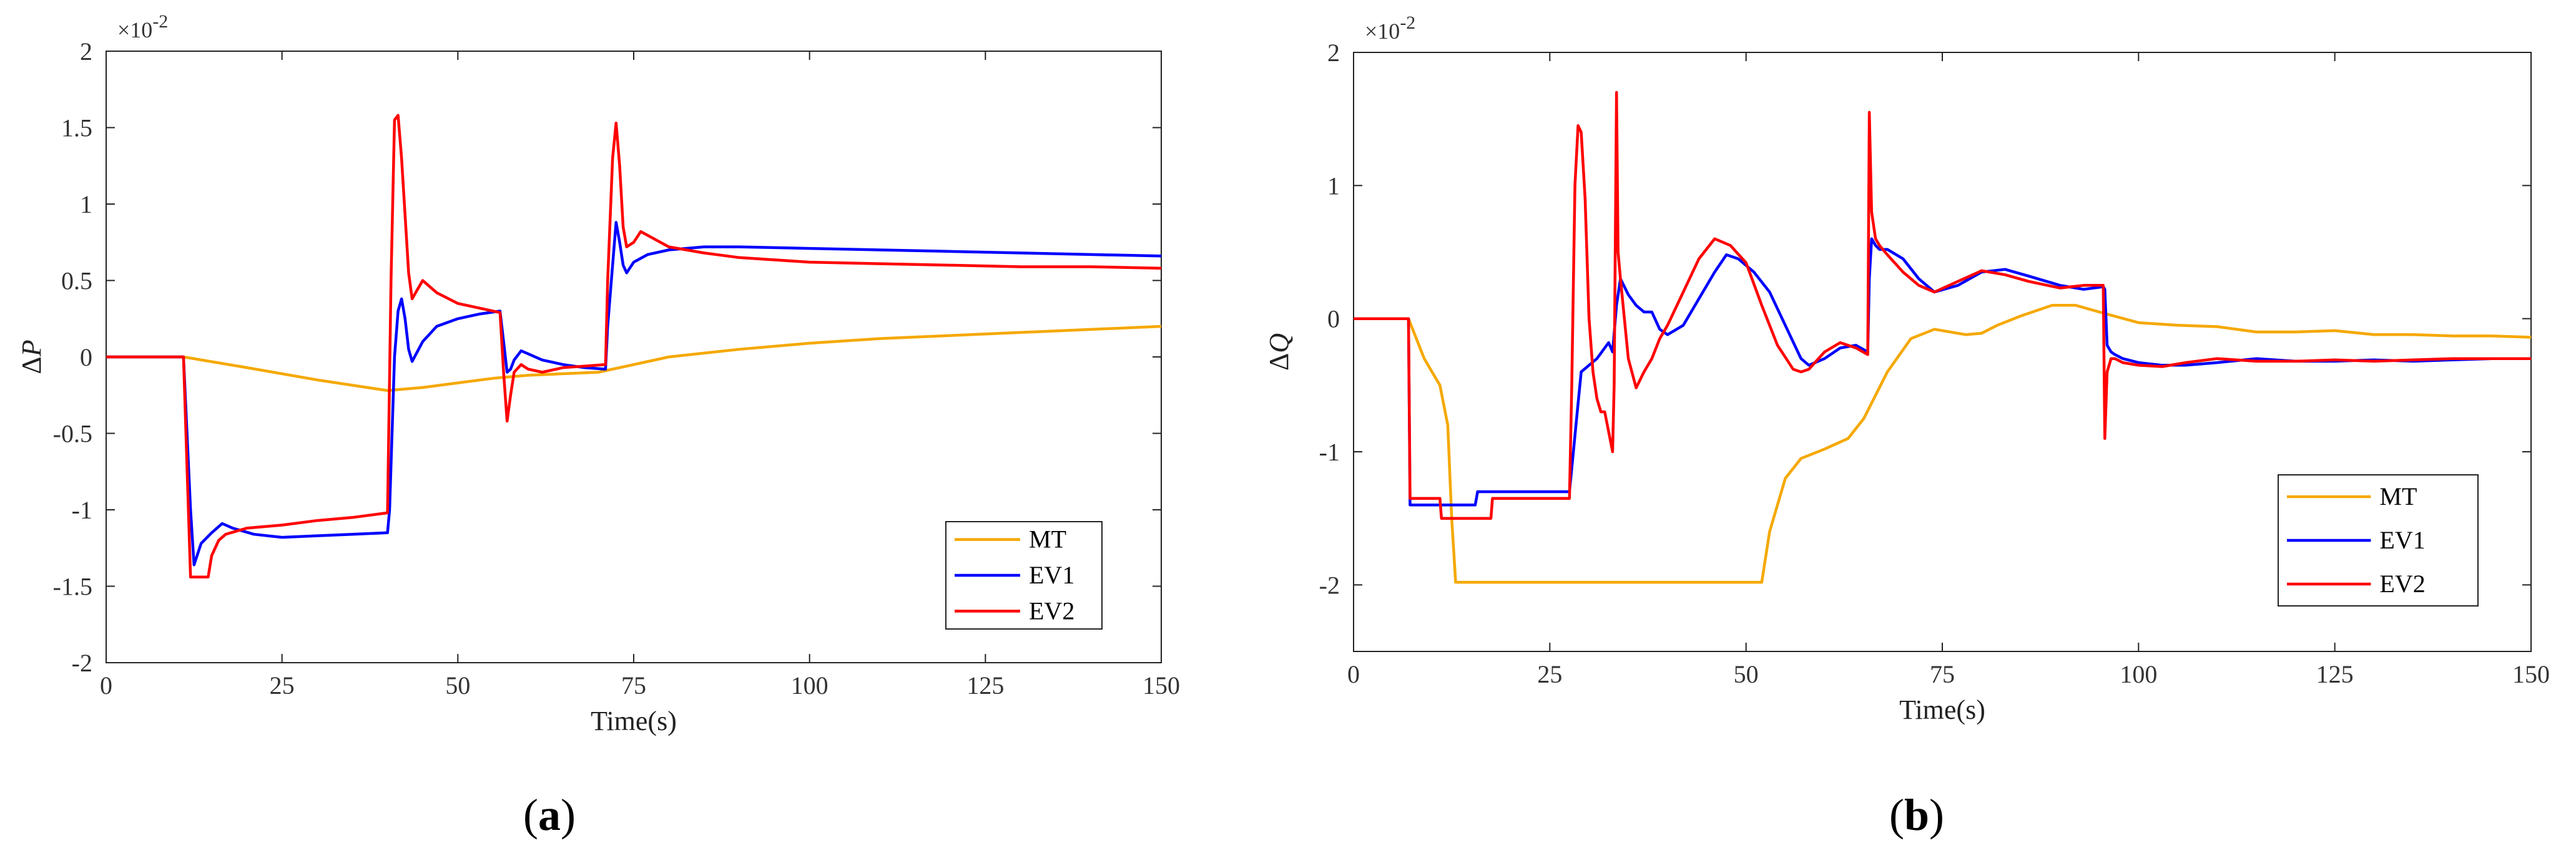  What do you see at coordinates (76, 281) in the screenshot?
I see `y-tick-label: 0.5` at bounding box center [76, 281].